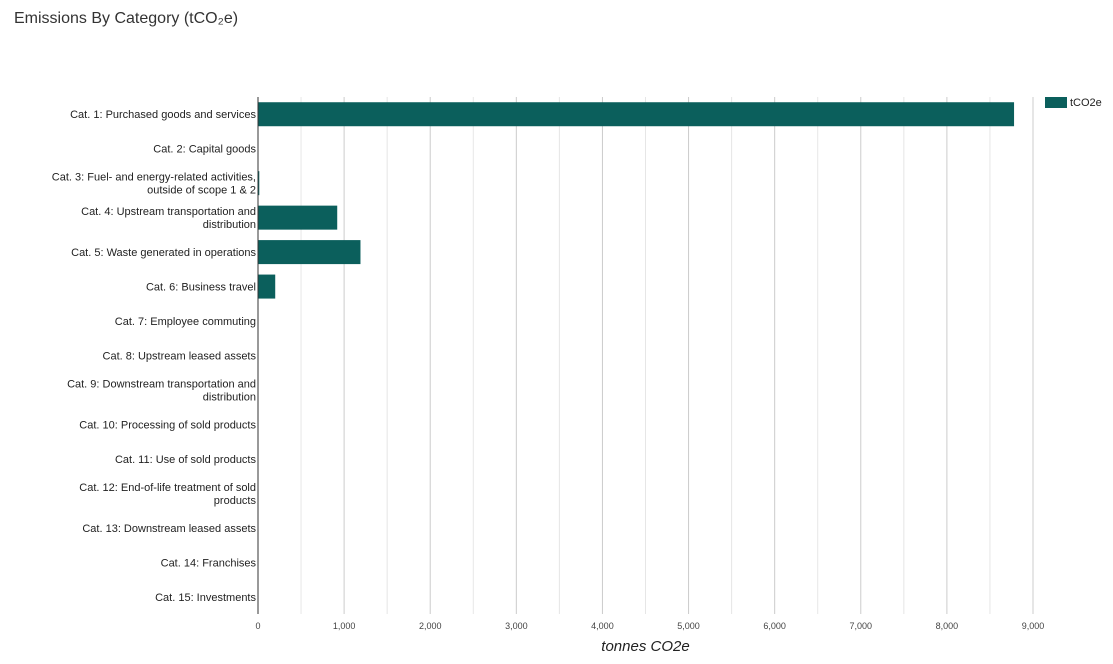  Describe the element at coordinates (688, 626) in the screenshot. I see `x-tick-label: 5,000` at that location.